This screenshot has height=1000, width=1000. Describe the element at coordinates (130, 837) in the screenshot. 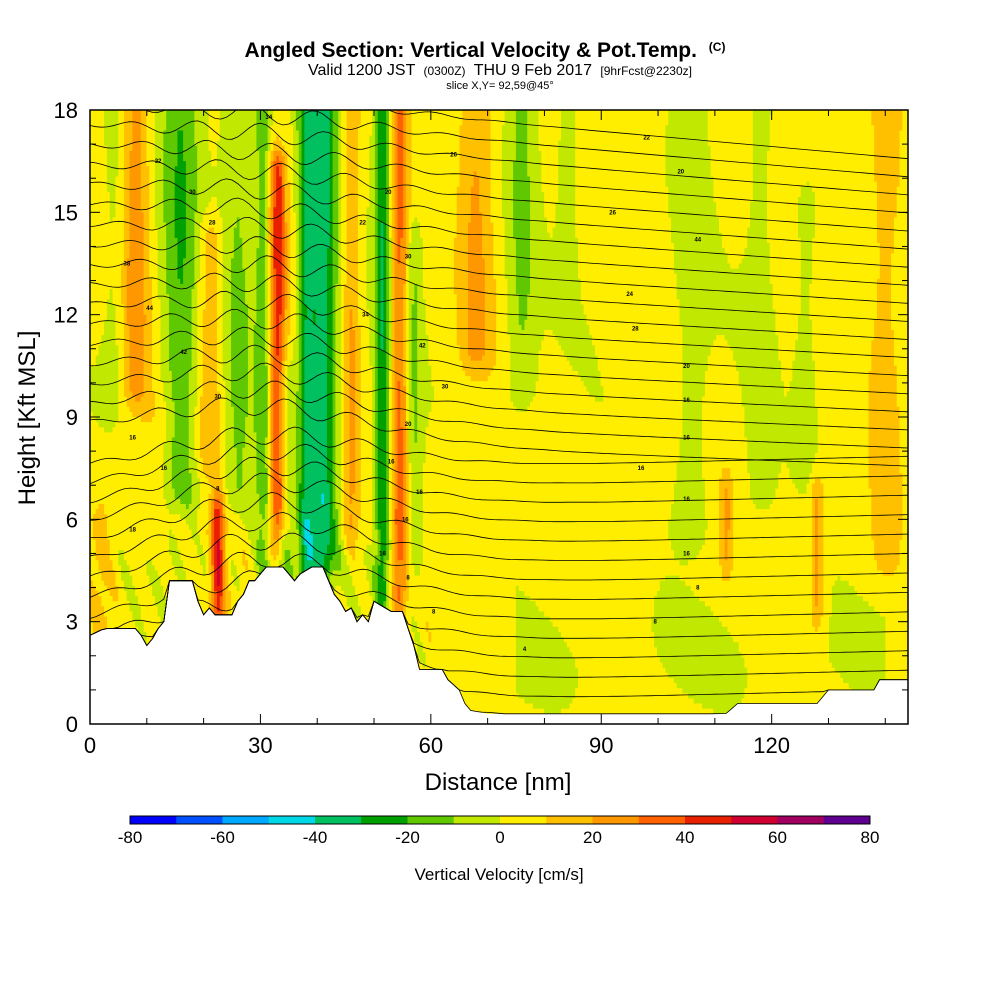

I see `colorbar-tick-label: -80` at that location.